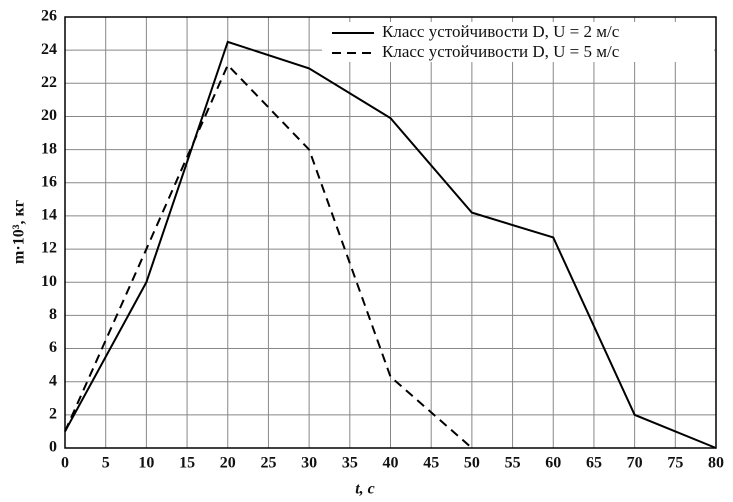 The height and width of the screenshot is (502, 733). What do you see at coordinates (675, 463) in the screenshot?
I see `x-tick-label: 75` at bounding box center [675, 463].